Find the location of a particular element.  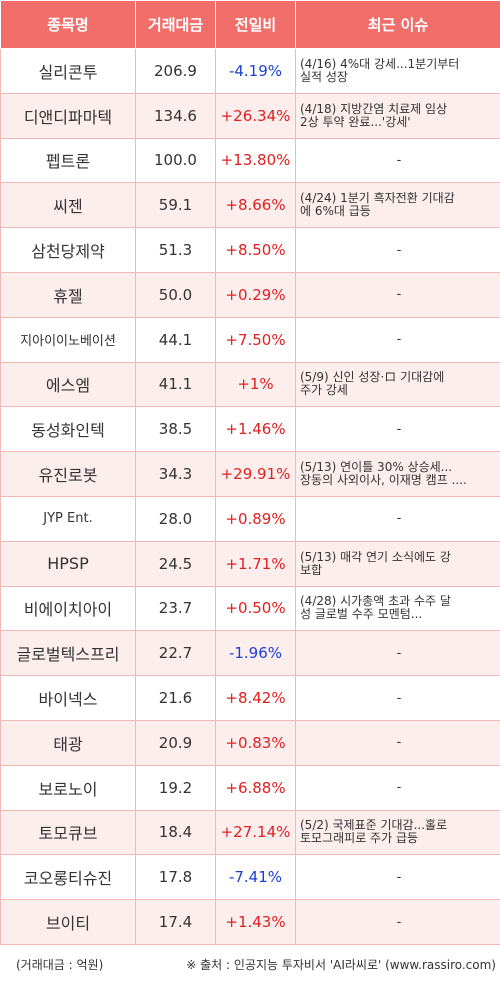

price-change: +0.89% is located at coordinates (255, 518).